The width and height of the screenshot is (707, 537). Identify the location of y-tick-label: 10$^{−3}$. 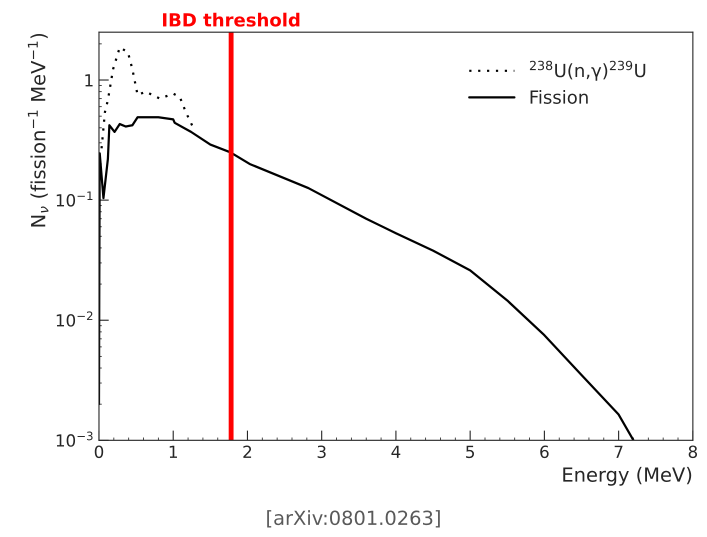
(74, 439).